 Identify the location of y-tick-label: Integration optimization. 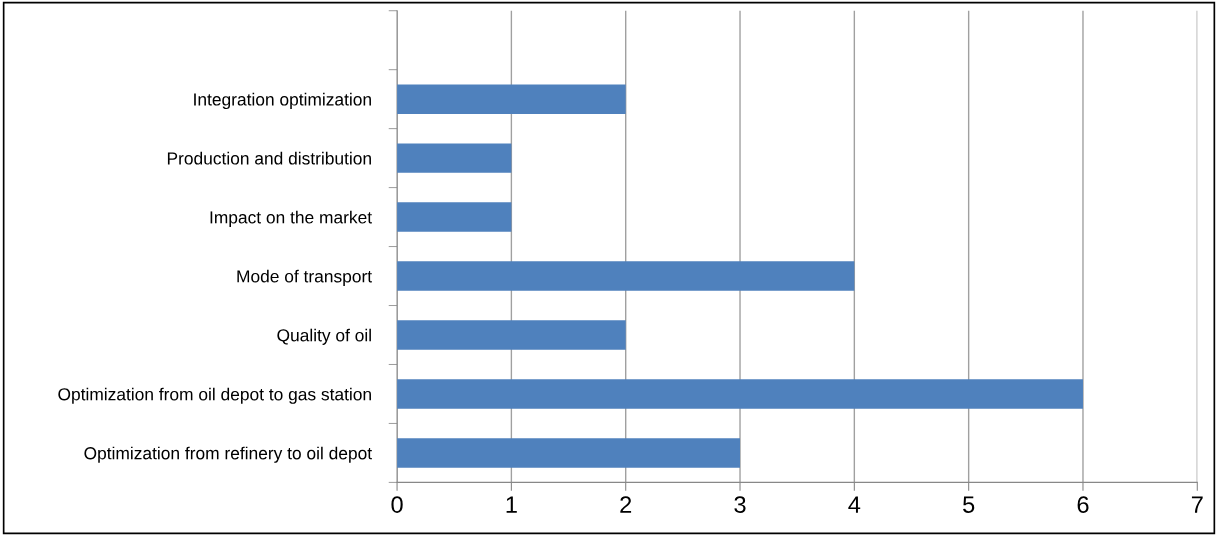
(282, 101).